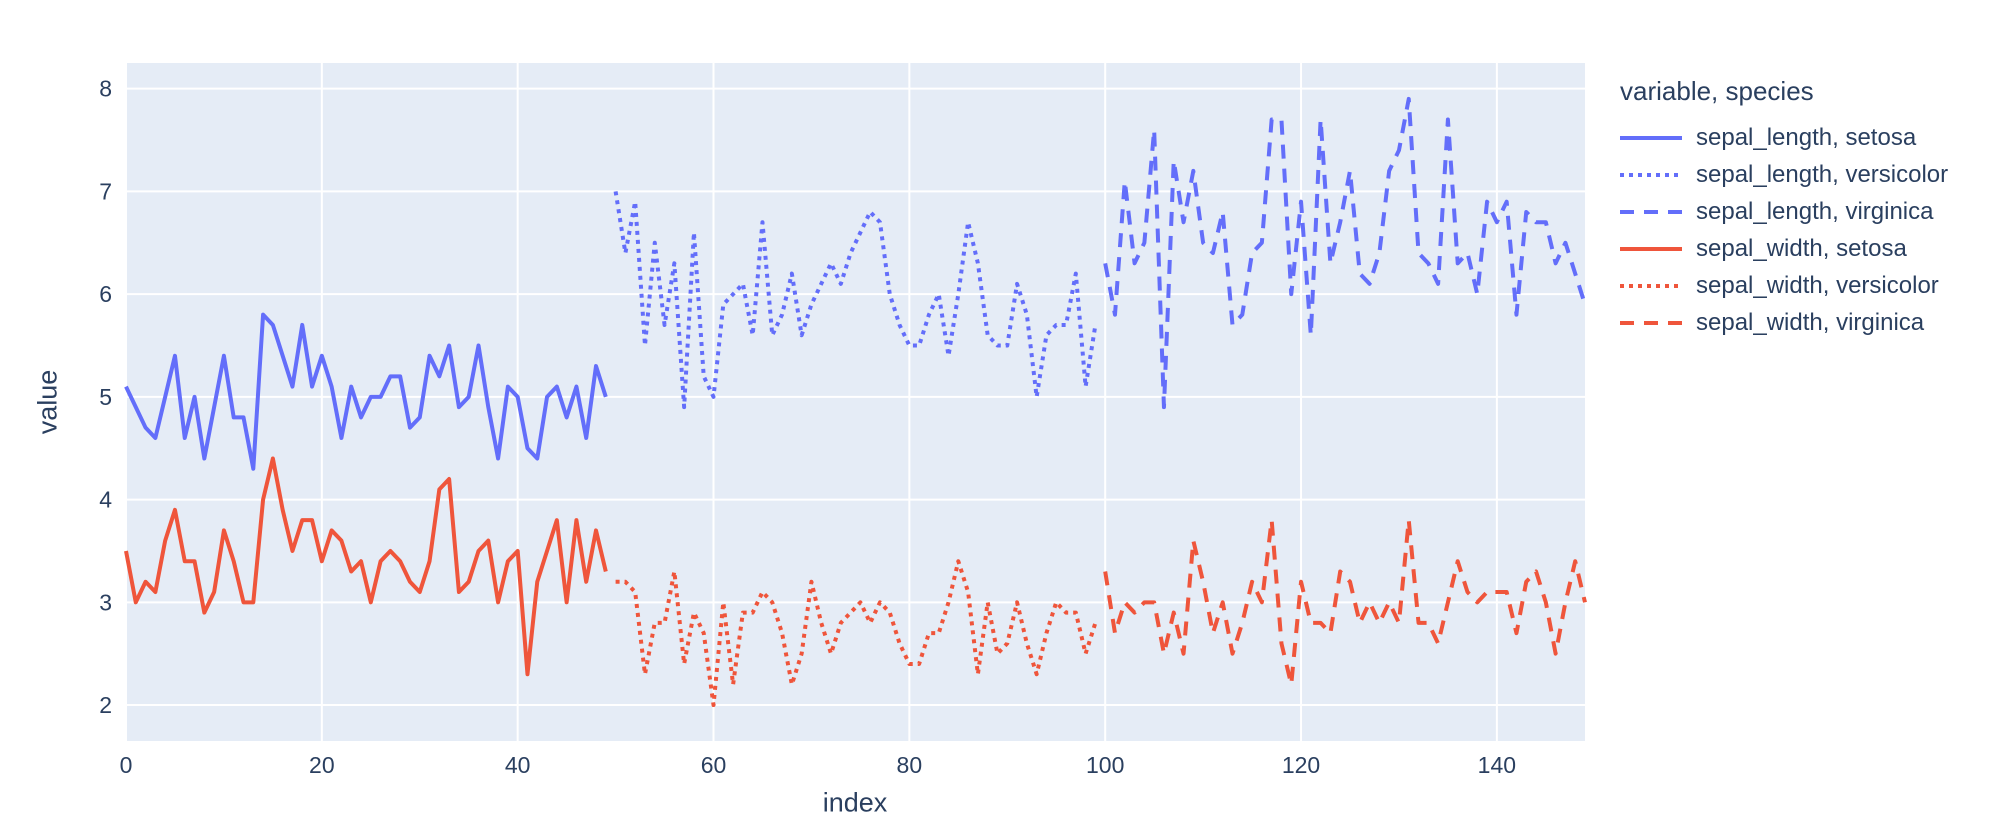  I want to click on legend-item-2: sepal_length, virginica, so click(1784, 211).